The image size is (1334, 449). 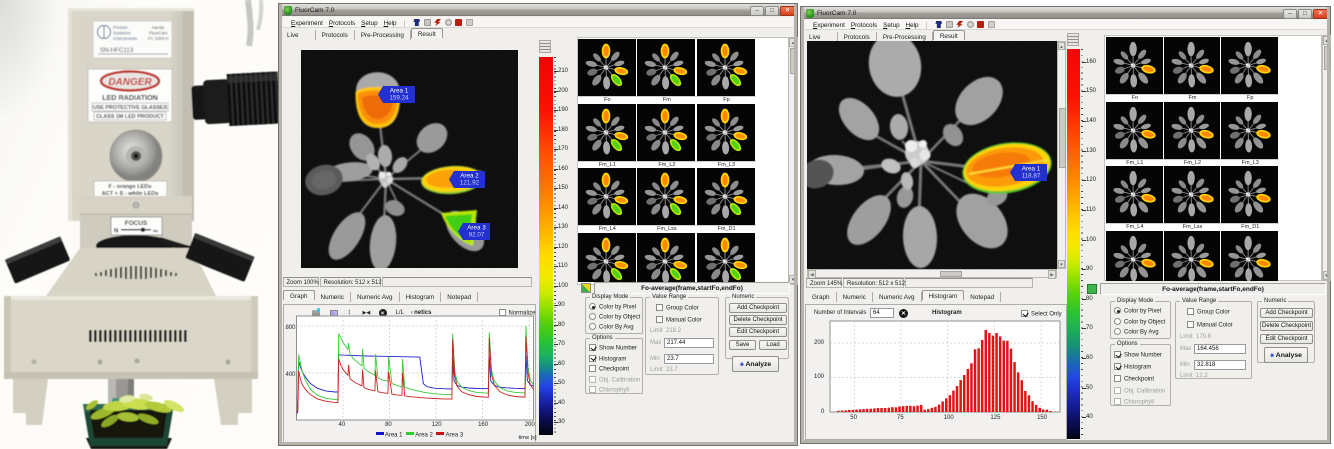 I want to click on svg-text: USE PROTECTIVE GLASSES, so click(x=130, y=108).